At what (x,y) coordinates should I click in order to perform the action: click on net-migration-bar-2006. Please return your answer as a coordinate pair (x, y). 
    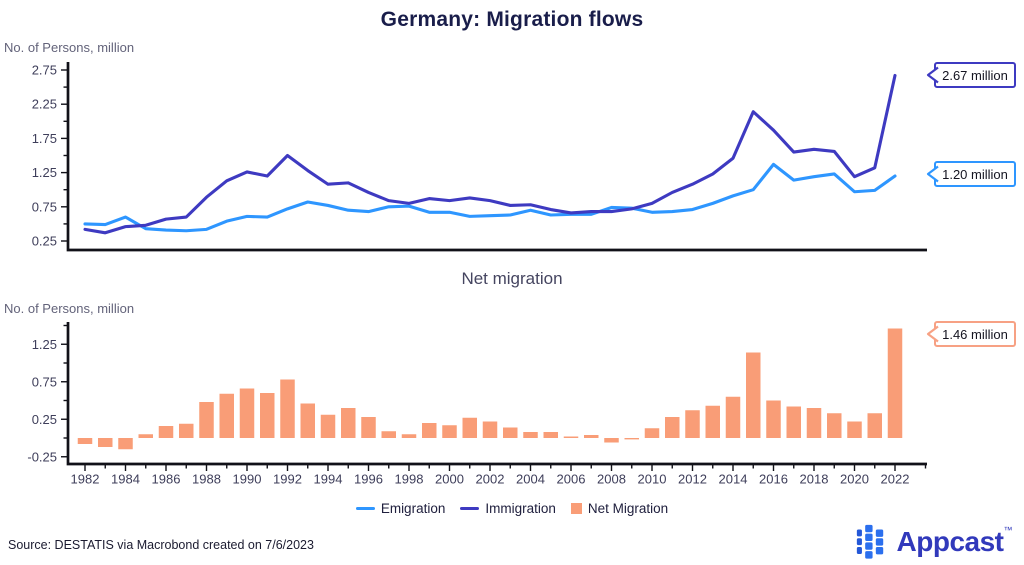
    Looking at the image, I should click on (571, 437).